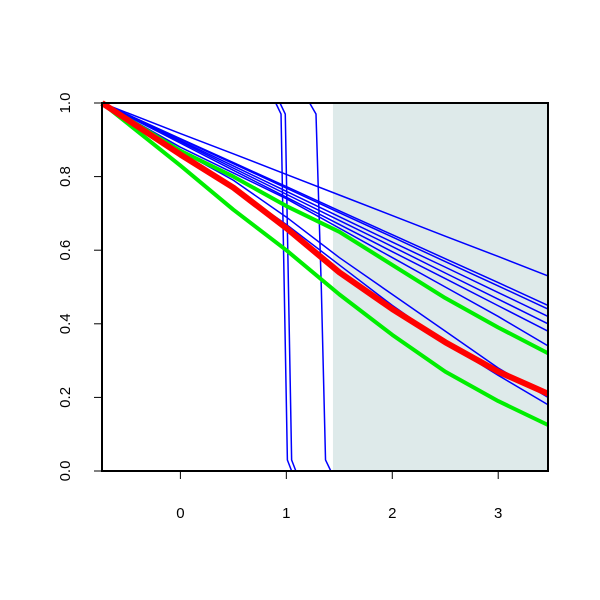 The width and height of the screenshot is (600, 600). Describe the element at coordinates (65, 176) in the screenshot. I see `y-tick-label: 0.8` at that location.